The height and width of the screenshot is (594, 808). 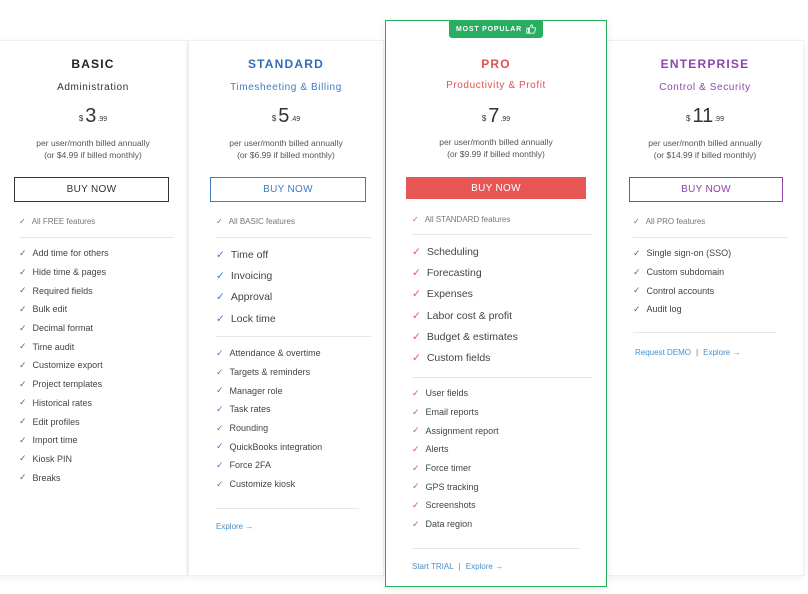 What do you see at coordinates (447, 272) in the screenshot?
I see `key-feature-item: ✓ Forecasting` at bounding box center [447, 272].